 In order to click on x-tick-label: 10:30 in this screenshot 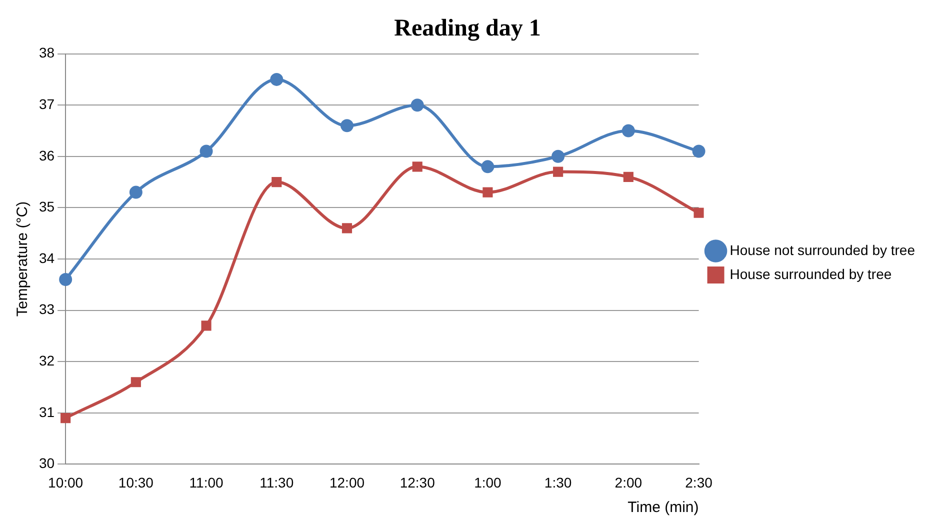, I will do `click(136, 482)`.